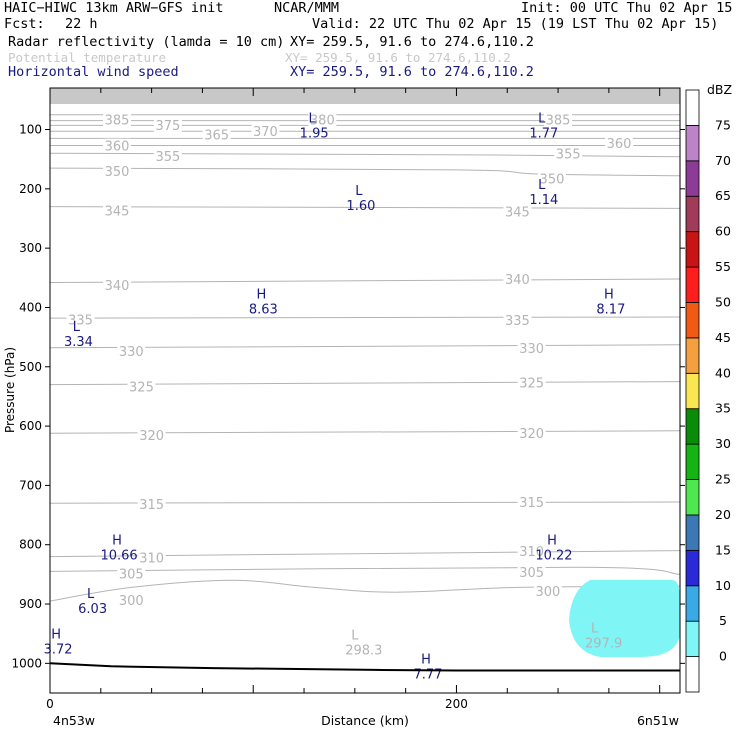 Image resolution: width=740 pixels, height=740 pixels. Describe the element at coordinates (10, 390) in the screenshot. I see `y-axis-label: Pressure (hPa)` at that location.